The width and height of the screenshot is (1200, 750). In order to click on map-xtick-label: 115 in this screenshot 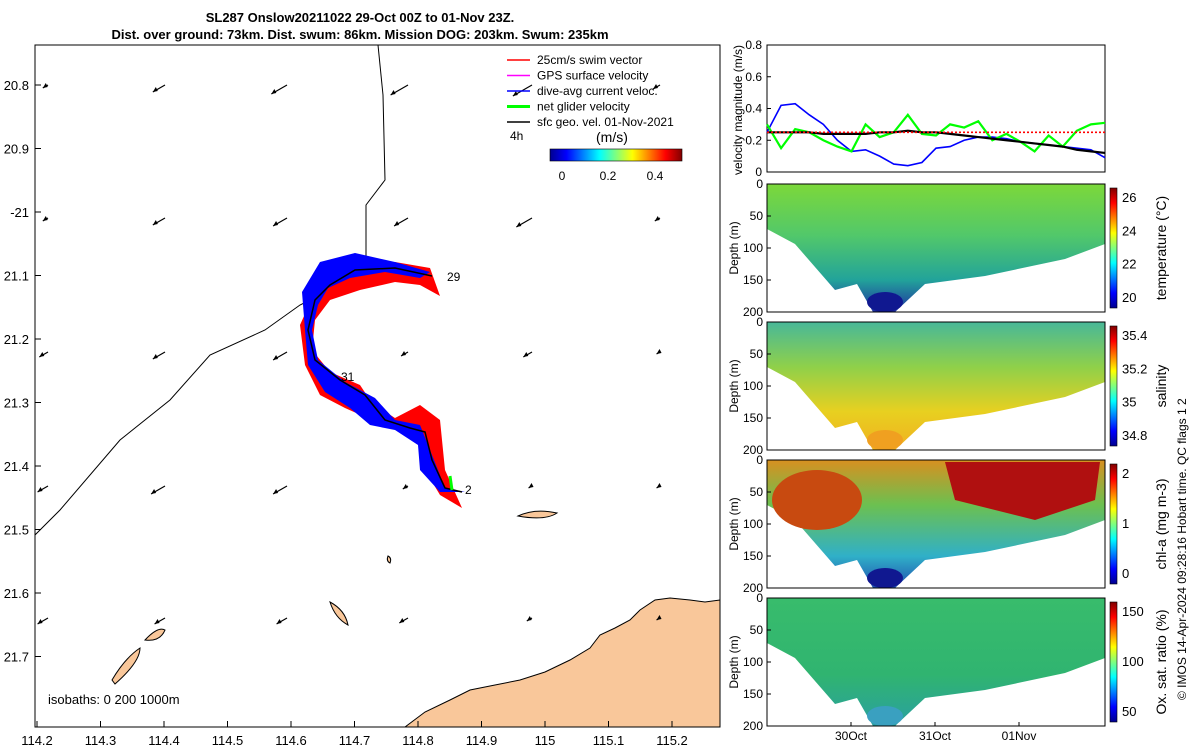, I will do `click(545, 740)`.